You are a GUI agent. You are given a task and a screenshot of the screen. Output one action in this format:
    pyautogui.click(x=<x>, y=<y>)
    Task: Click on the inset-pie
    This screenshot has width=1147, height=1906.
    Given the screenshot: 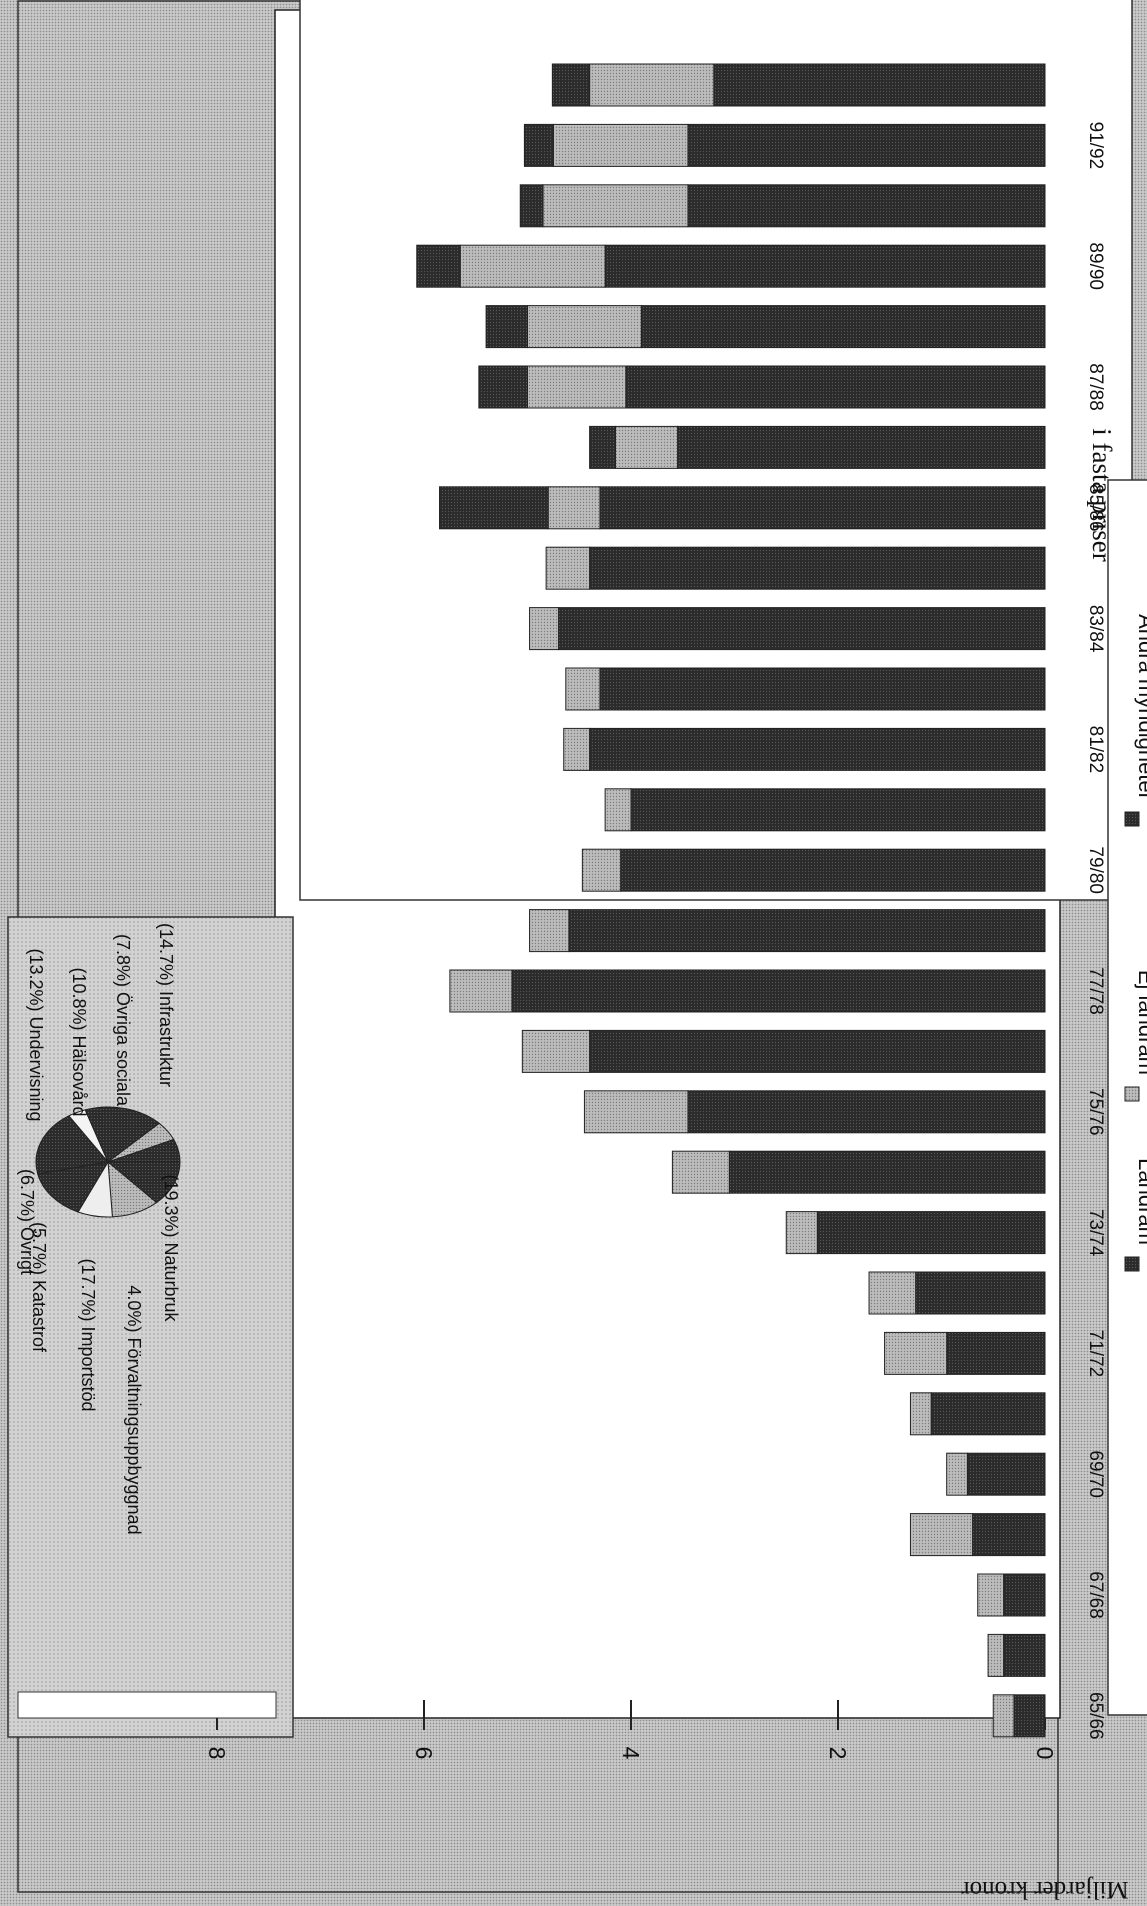 What is the action you would take?
    pyautogui.click(x=108, y=1162)
    